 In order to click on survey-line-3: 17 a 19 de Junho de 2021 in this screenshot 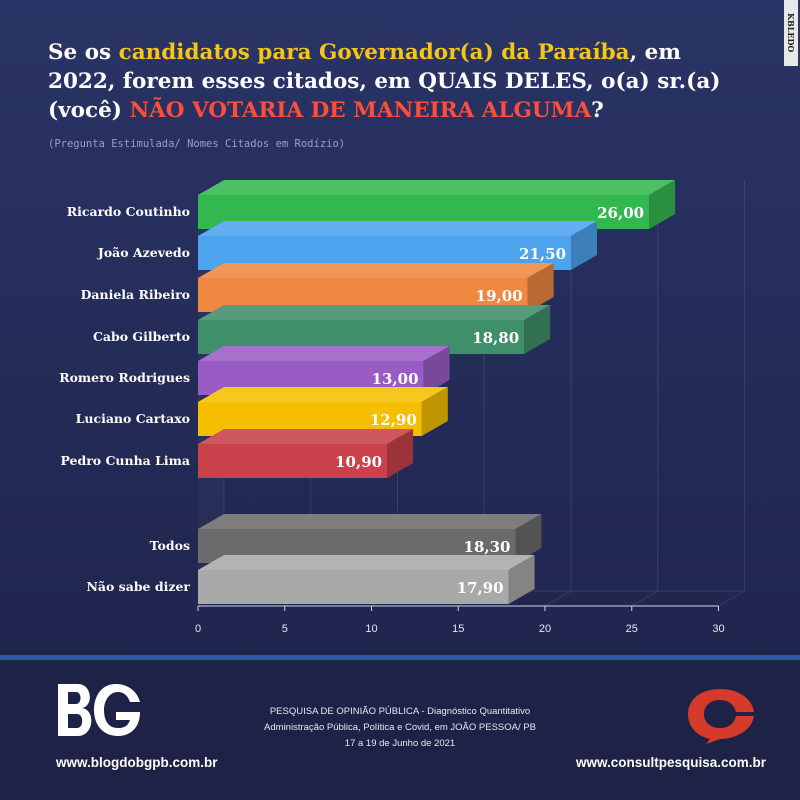, I will do `click(400, 743)`.